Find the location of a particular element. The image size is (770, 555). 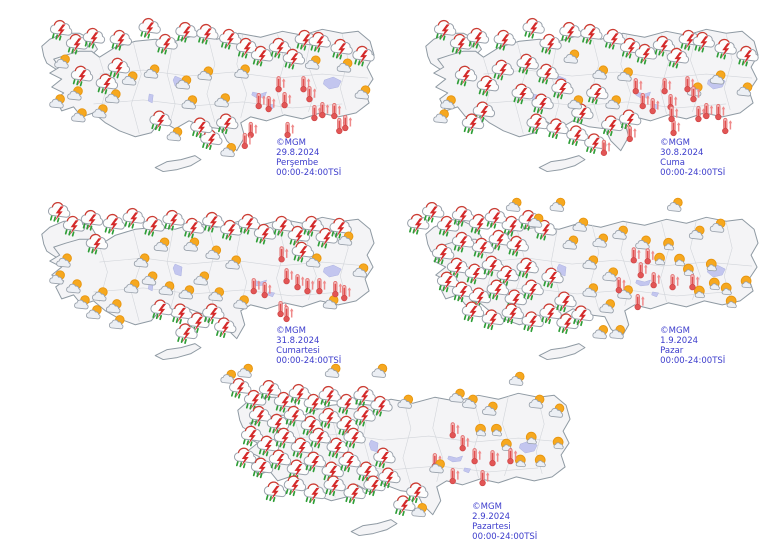

map-caption: ©MGM 31.8.2024 Cumartesi 00:00-24:00TSİ is located at coordinates (308, 346).